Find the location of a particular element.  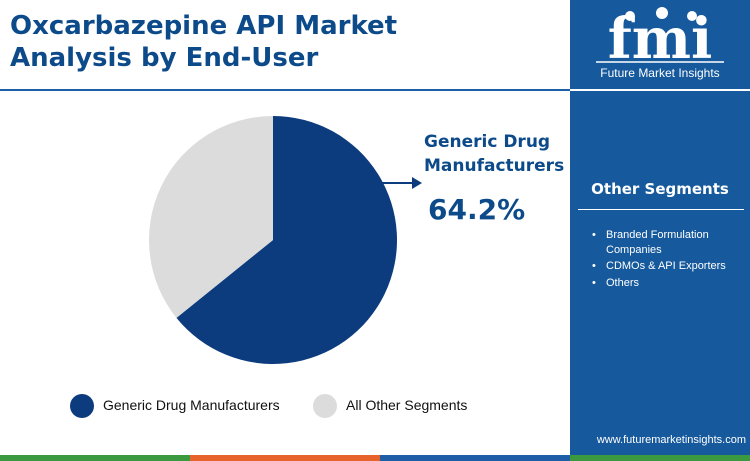

brand-logo: fmi Future Market Insights is located at coordinates (660, 45).